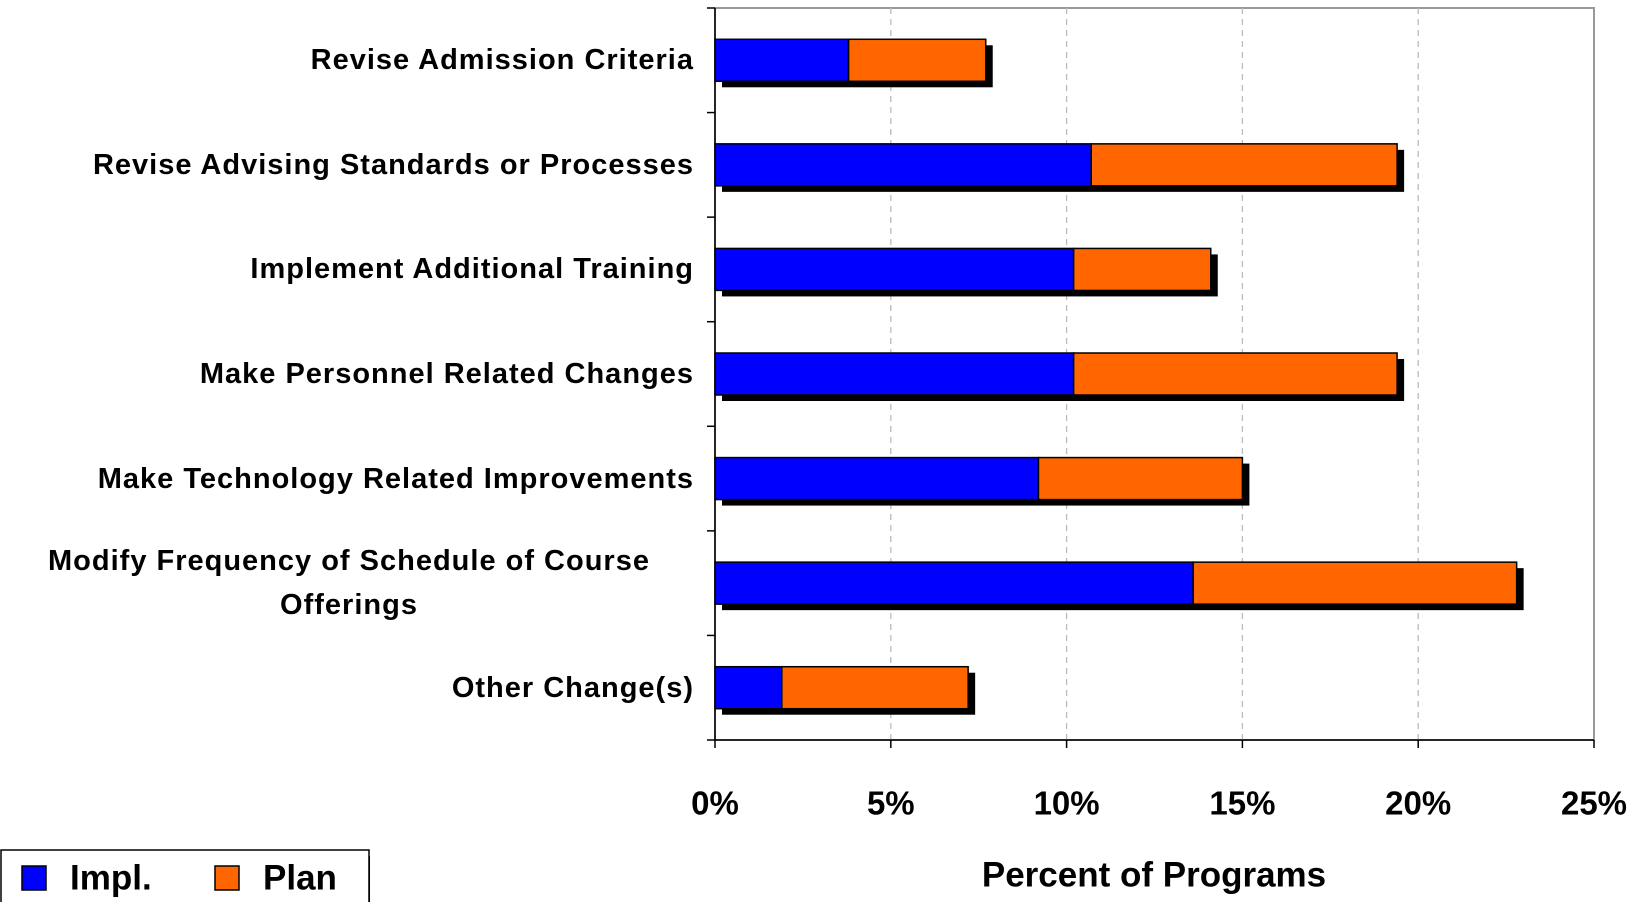 The image size is (1649, 902). I want to click on category-label-box: Revise Admission Criteria, so click(349, 60).